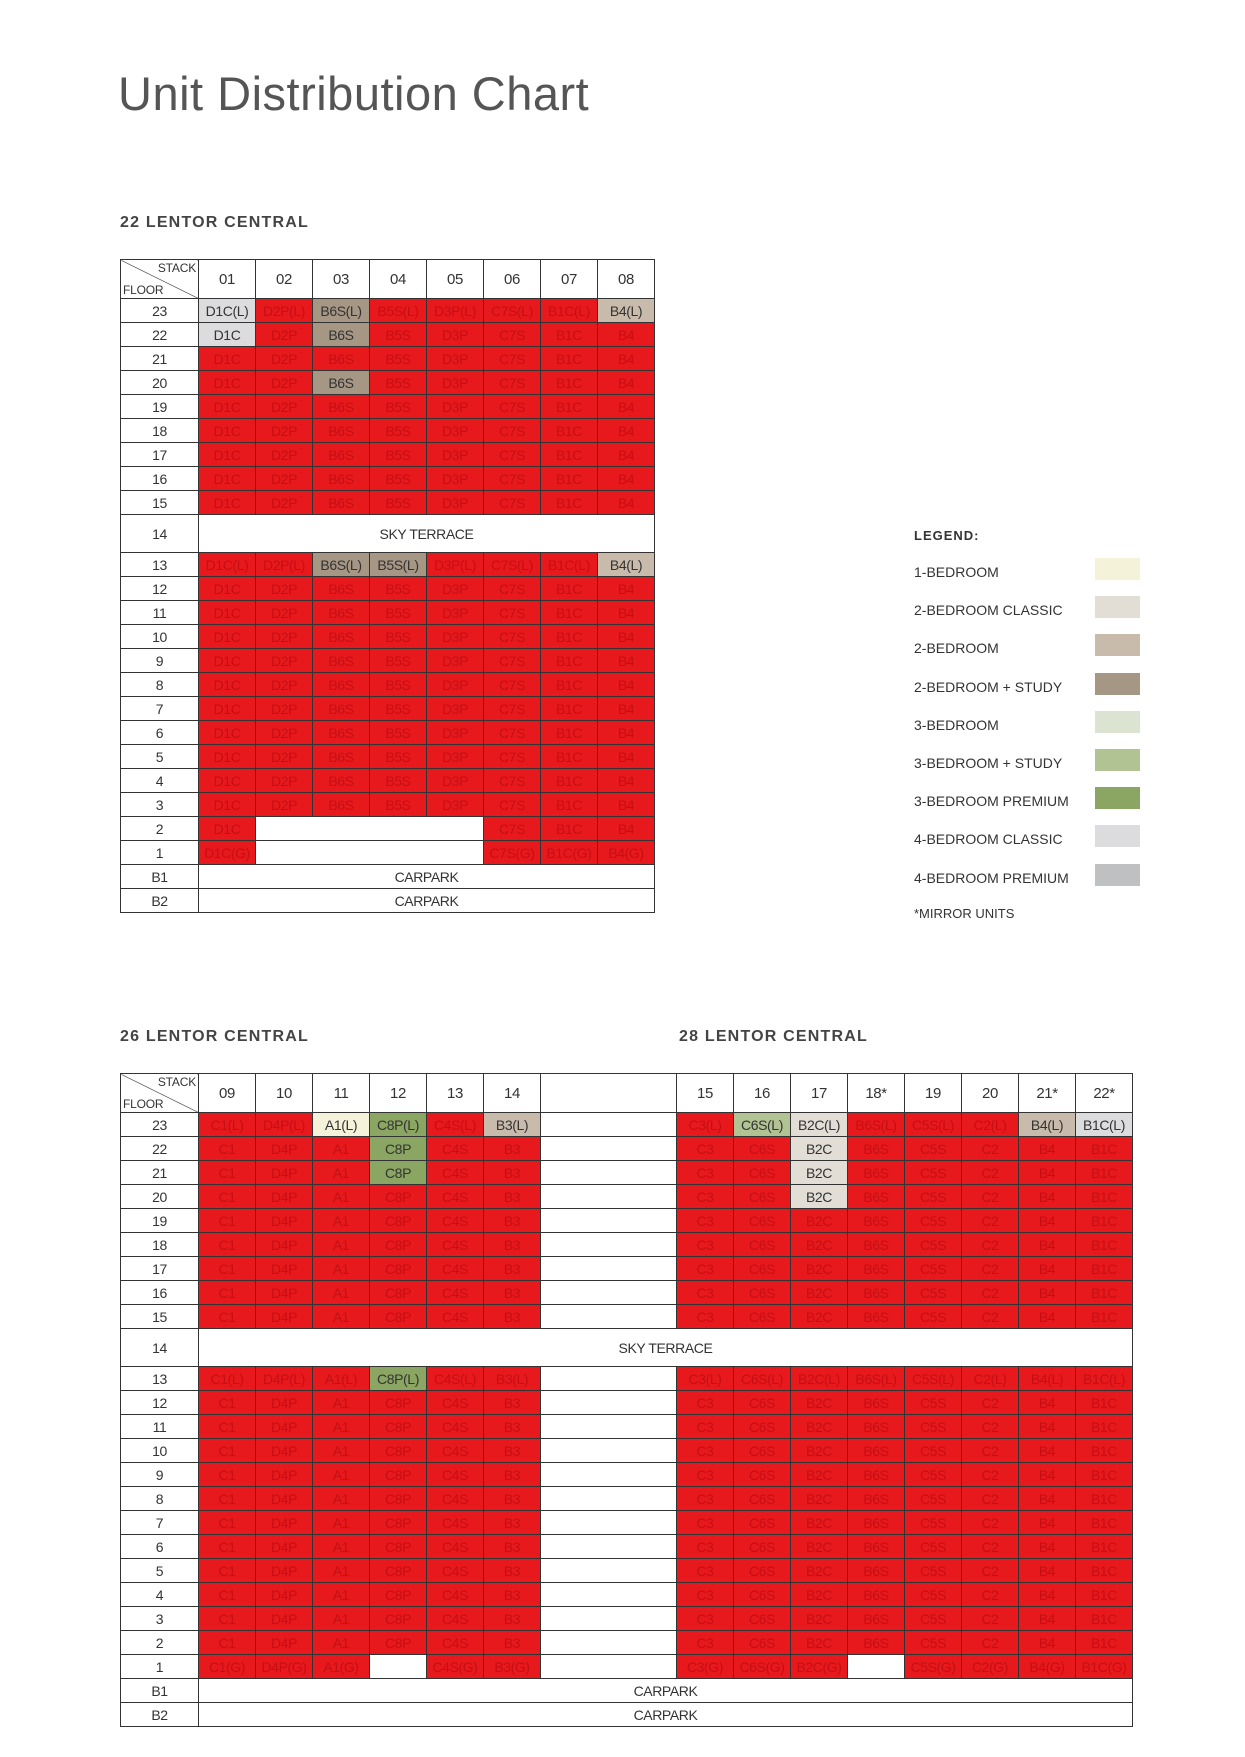  Describe the element at coordinates (387, 430) in the screenshot. I see `floor-row: 18 D1C D2P B6S B5S D3P C7S B1C B4` at that location.